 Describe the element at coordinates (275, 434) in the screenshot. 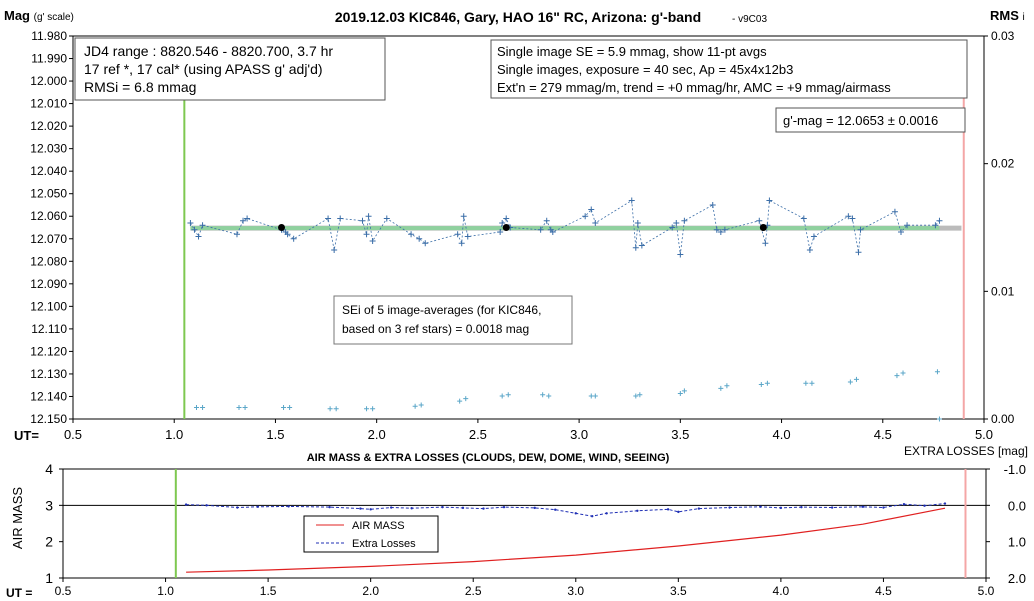

I see `x-tick-label: 1.5` at that location.